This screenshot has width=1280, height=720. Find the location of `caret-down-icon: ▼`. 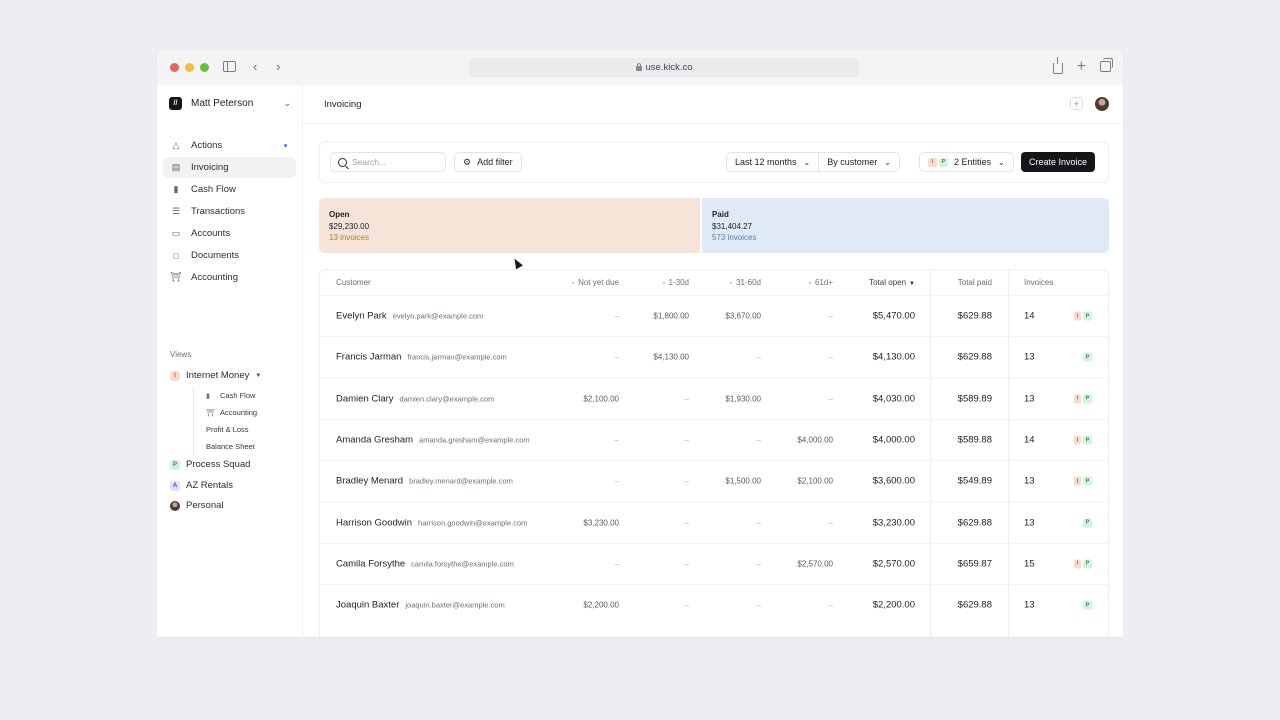

caret-down-icon: ▼ is located at coordinates (258, 375).